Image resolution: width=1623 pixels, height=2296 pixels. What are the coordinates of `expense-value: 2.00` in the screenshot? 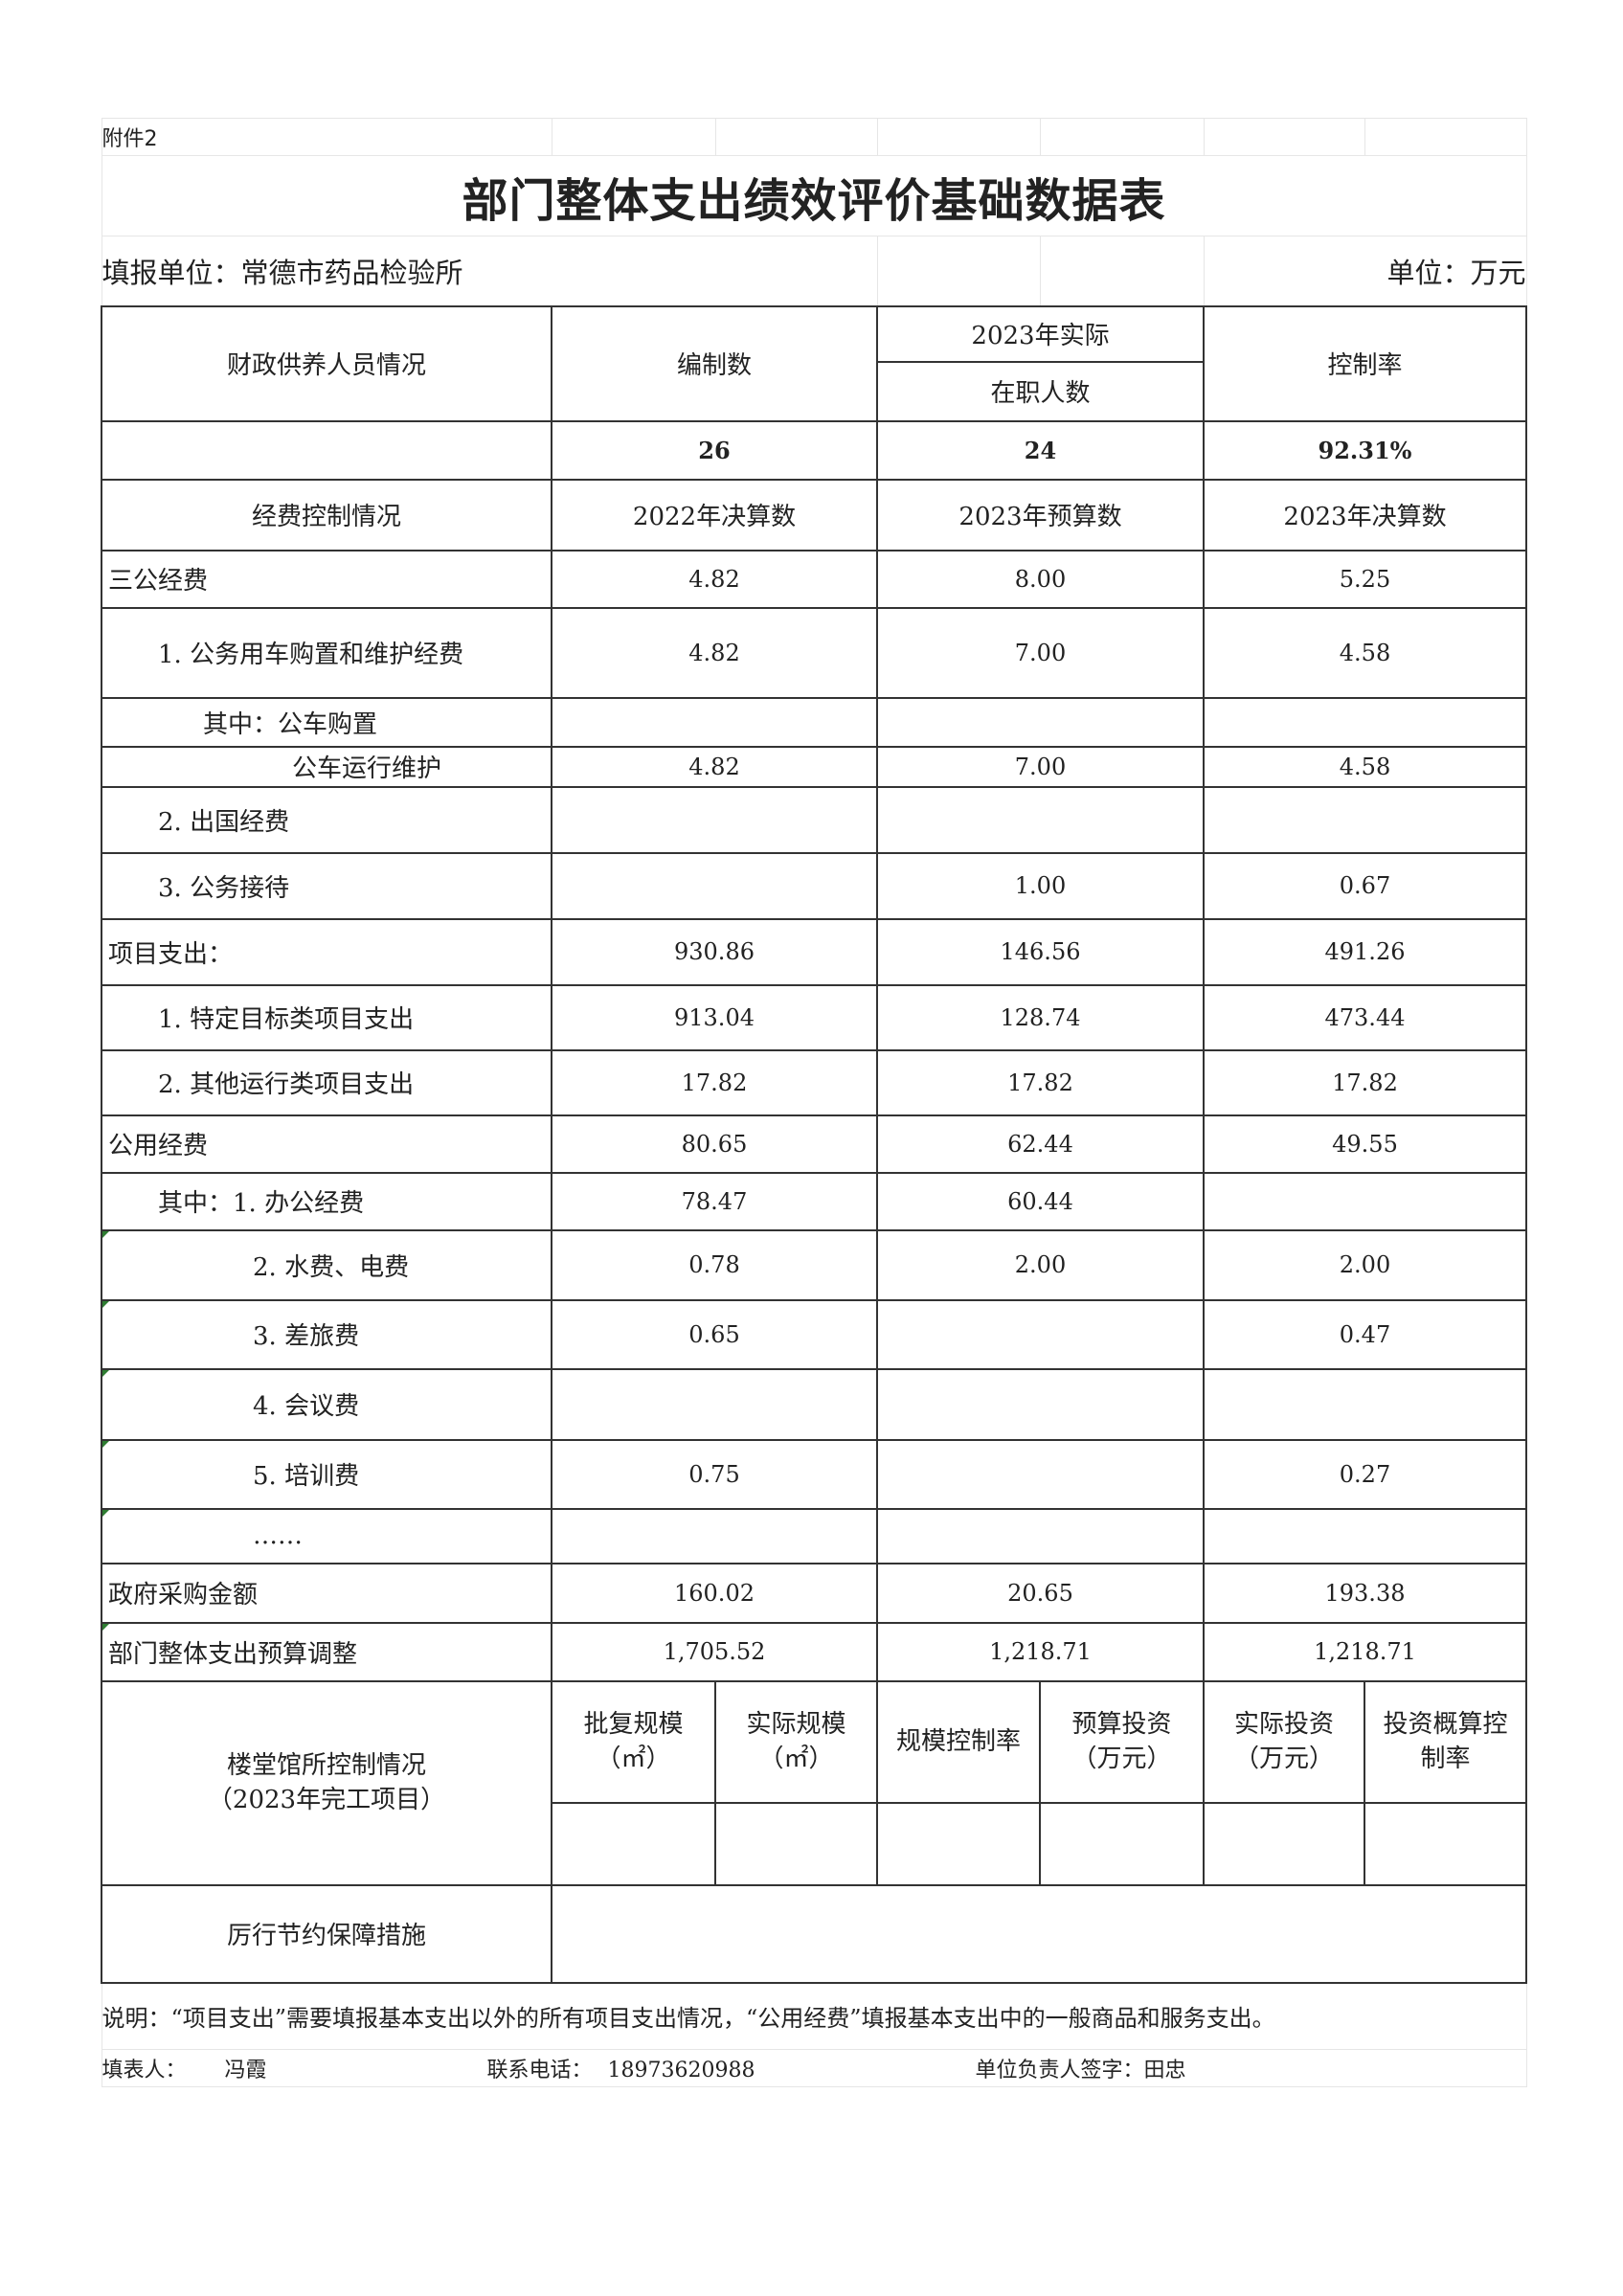 It's located at (1365, 1264).